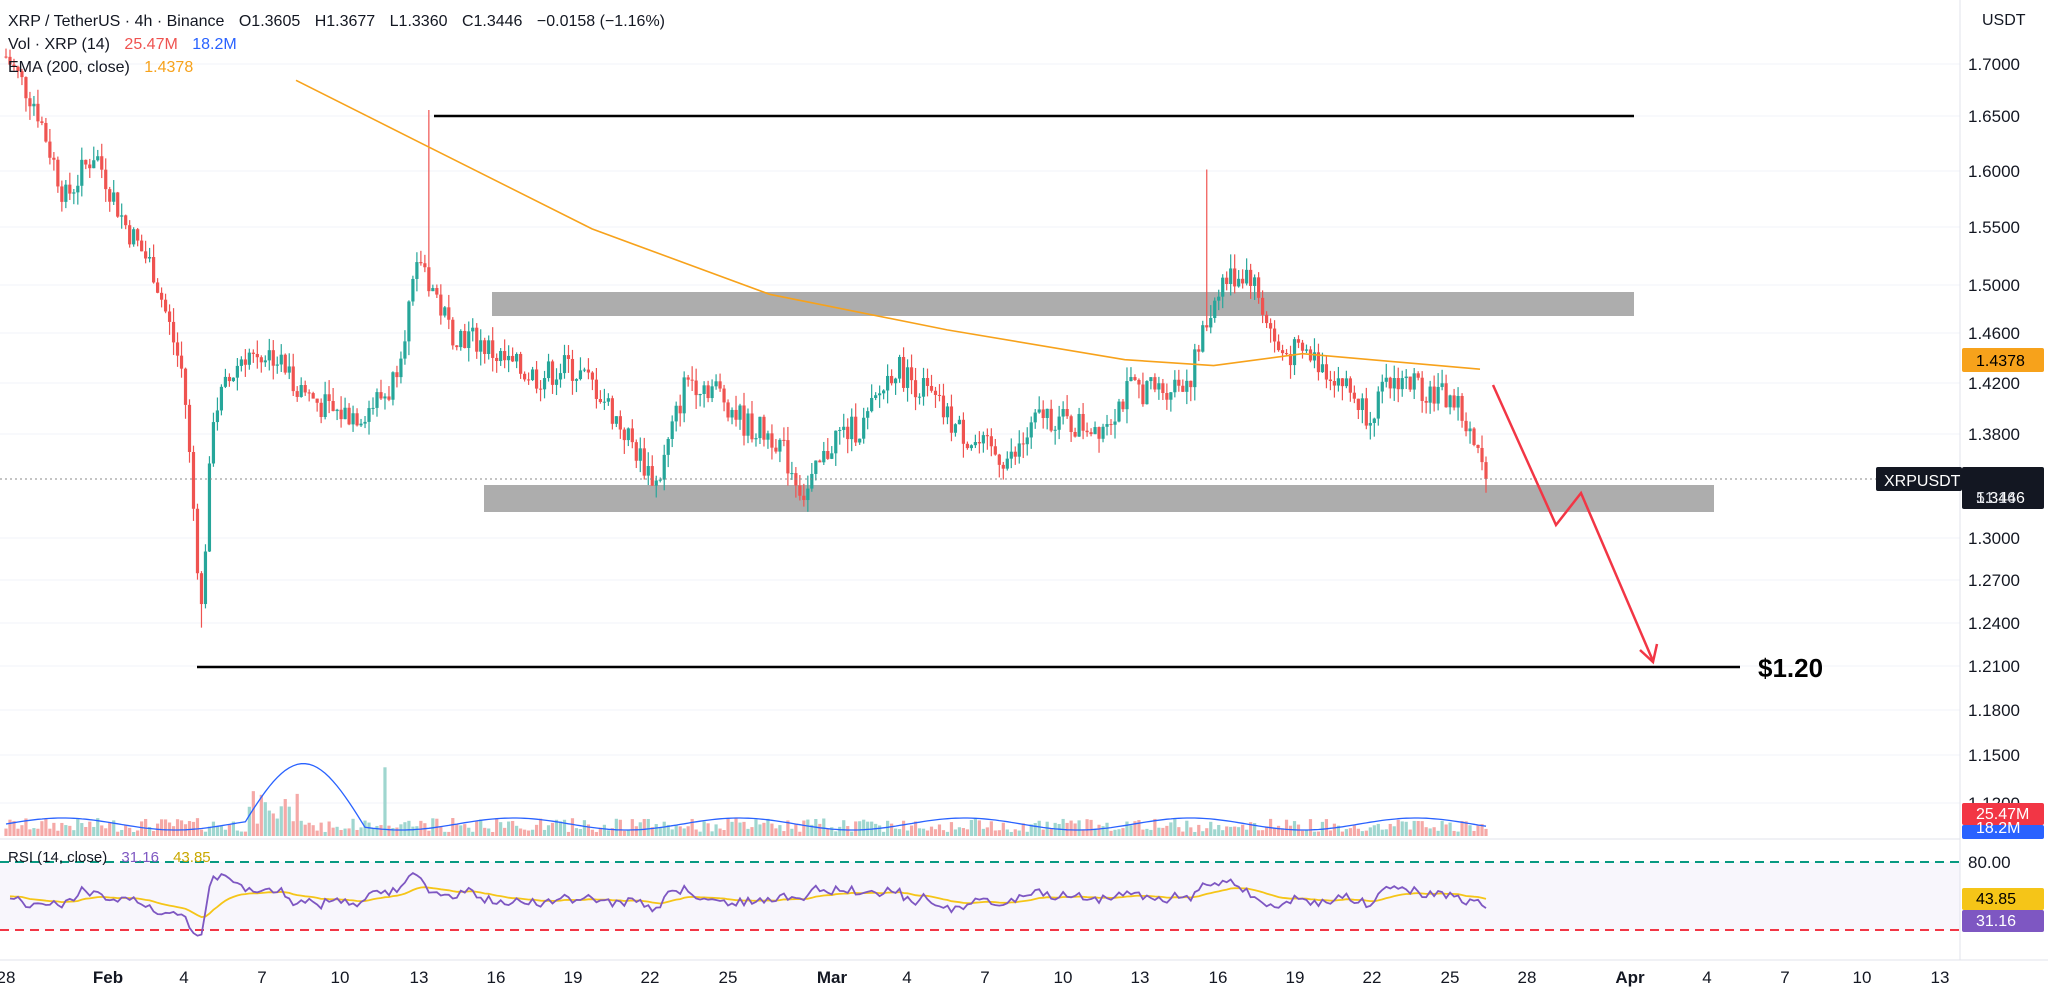 The height and width of the screenshot is (997, 2048). Describe the element at coordinates (1919, 479) in the screenshot. I see `symbol-badge-bg` at that location.